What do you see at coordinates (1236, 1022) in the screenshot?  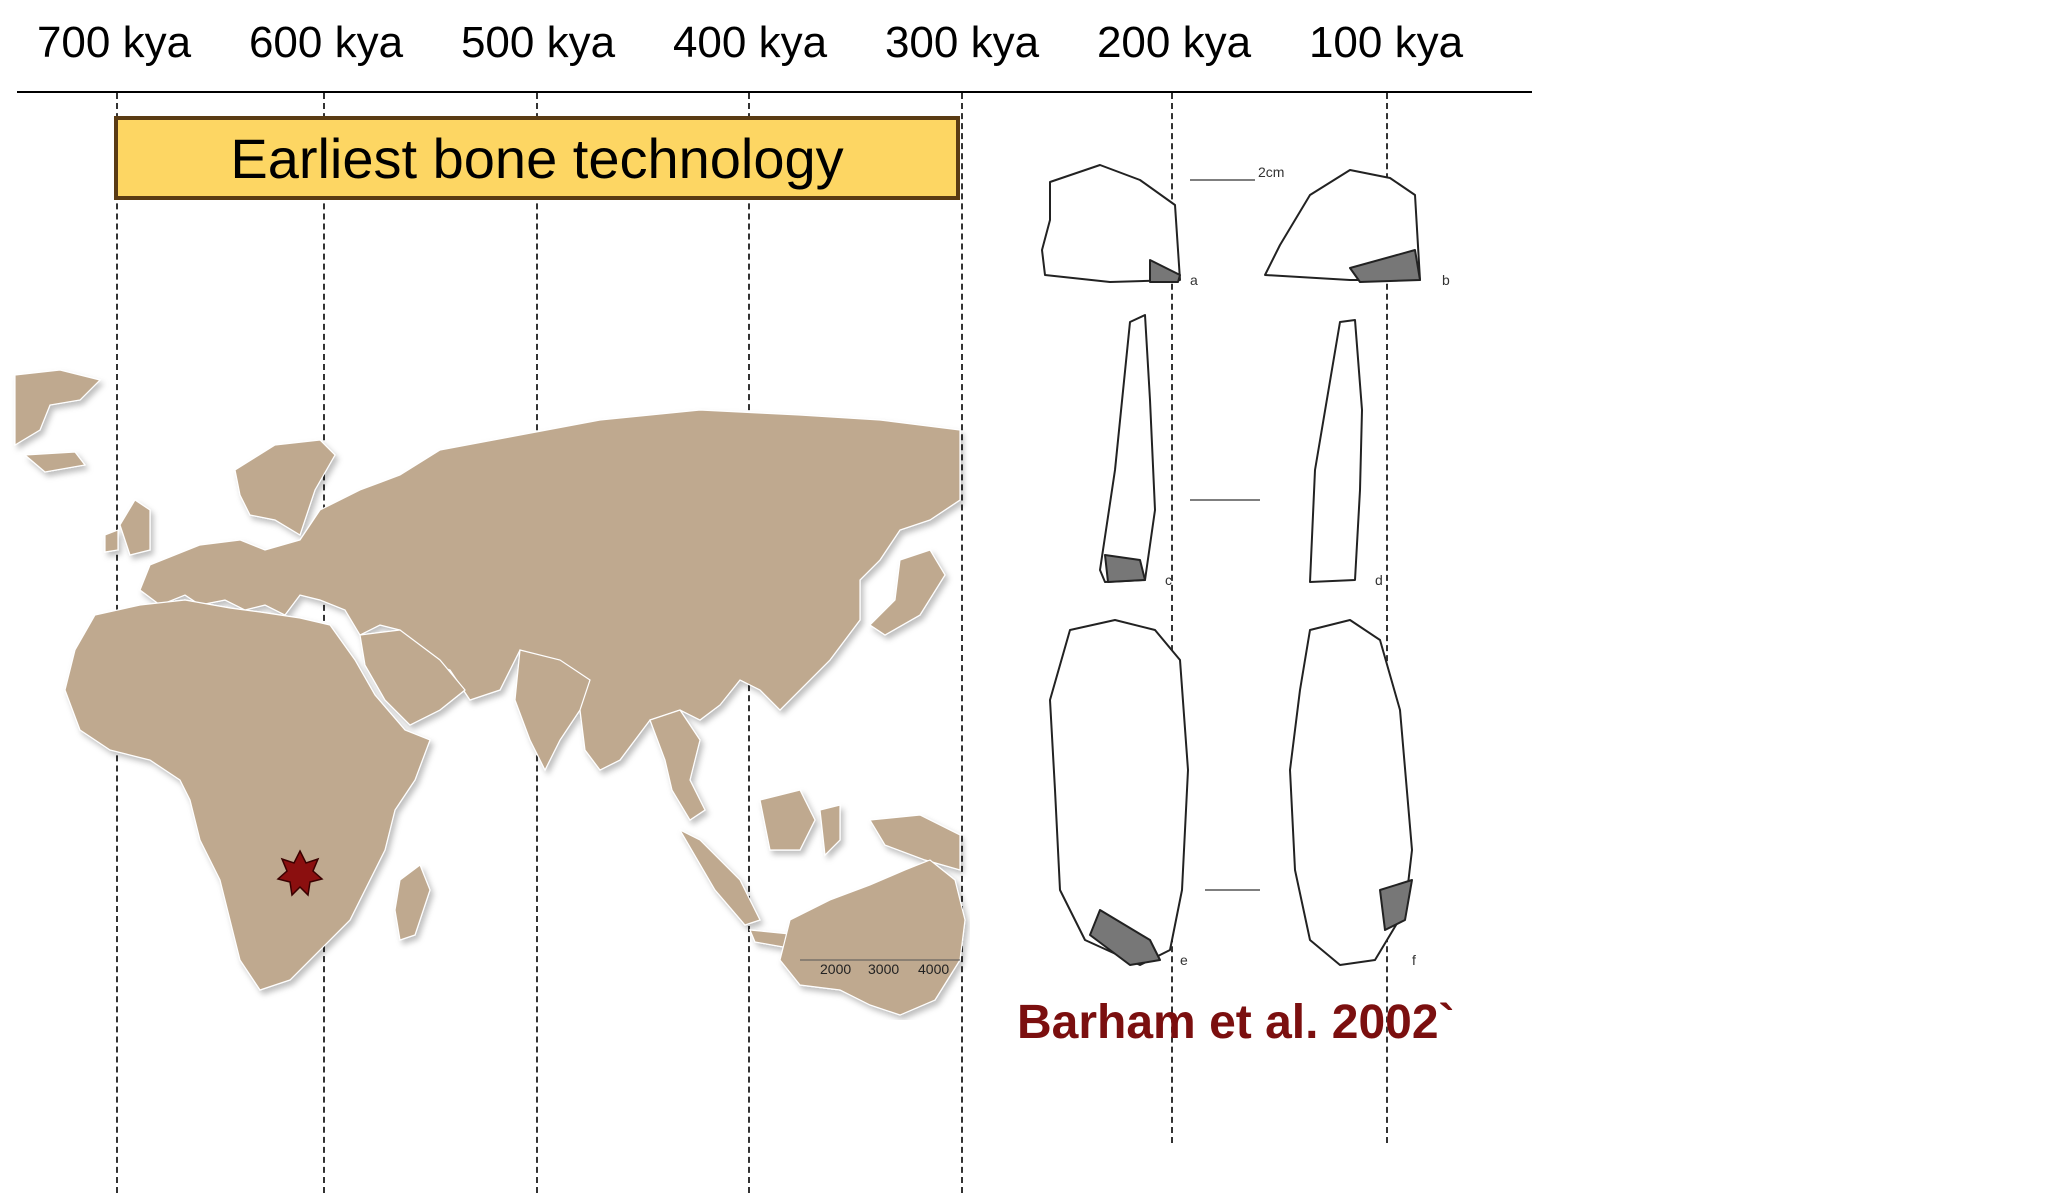 I see `citation: Barham et al. 2002`` at bounding box center [1236, 1022].